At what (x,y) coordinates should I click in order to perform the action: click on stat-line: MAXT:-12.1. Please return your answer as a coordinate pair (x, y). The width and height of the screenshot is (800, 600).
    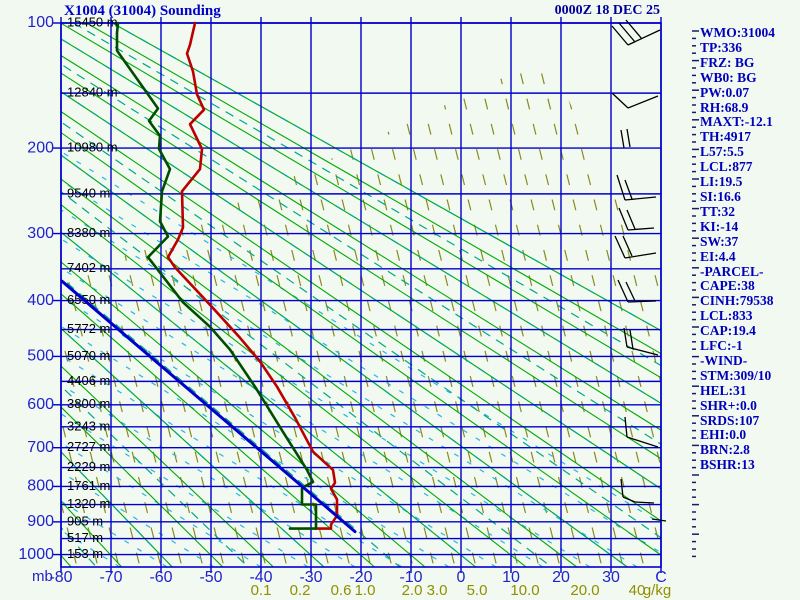
    Looking at the image, I should click on (736, 122).